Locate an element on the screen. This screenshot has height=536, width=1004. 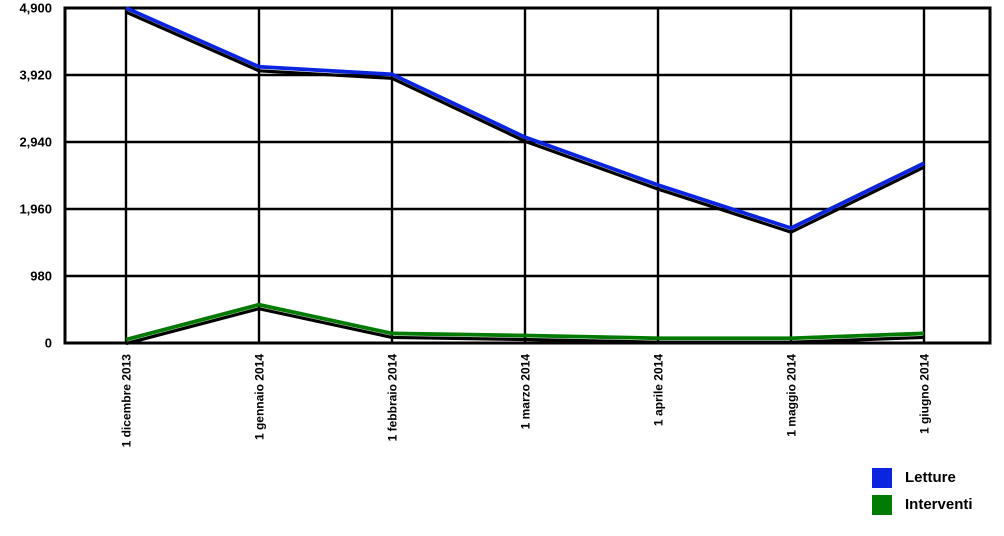
svg-text: 1 dicembre 2013 is located at coordinates (127, 401).